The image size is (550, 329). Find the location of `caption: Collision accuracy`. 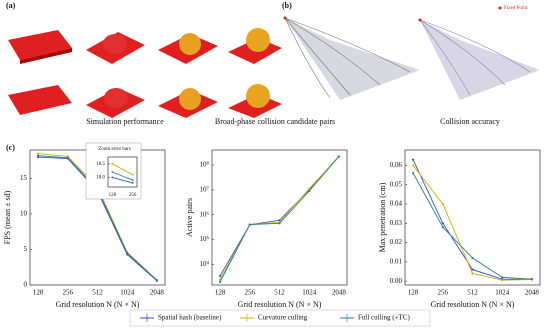

caption: Collision accuracy is located at coordinates (470, 121).